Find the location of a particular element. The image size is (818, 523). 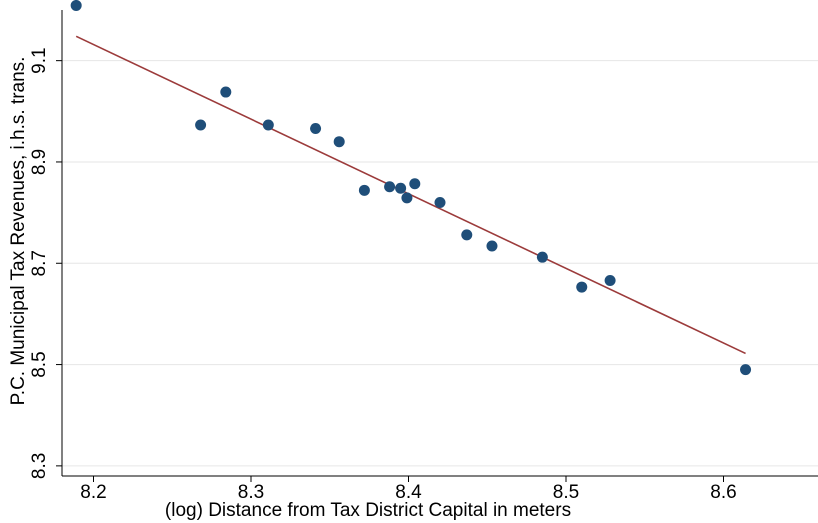

x-tick-label: 8.5 is located at coordinates (566, 492).